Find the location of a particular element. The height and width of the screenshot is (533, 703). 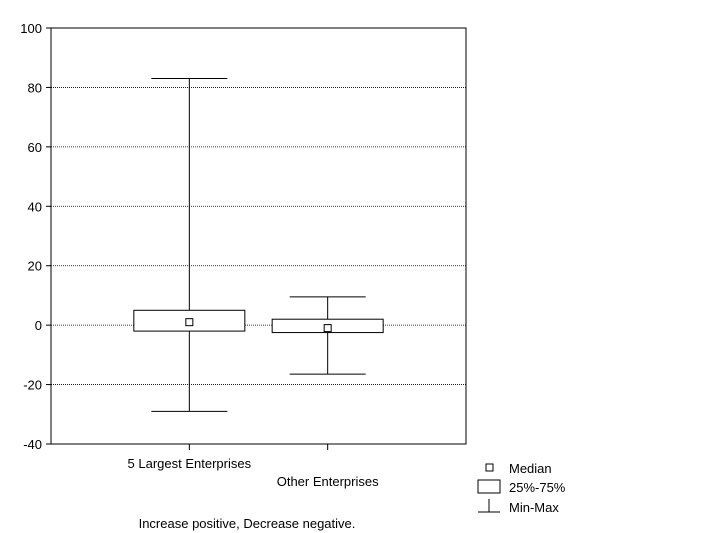

legend-median-icon is located at coordinates (489, 467).